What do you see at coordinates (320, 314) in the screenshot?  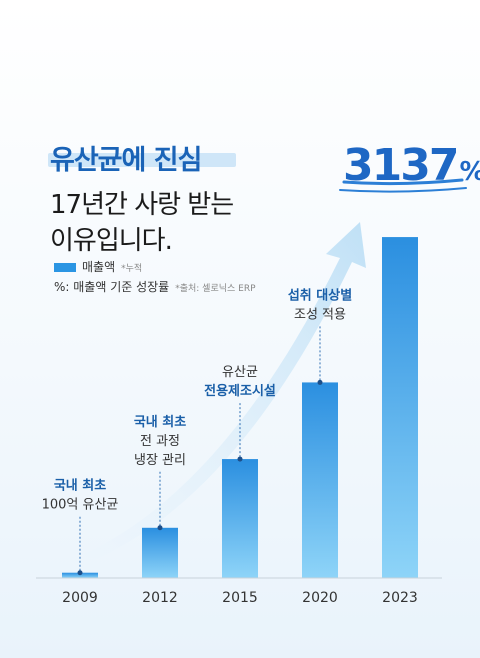 I see `annotation-text: 조성 적용` at bounding box center [320, 314].